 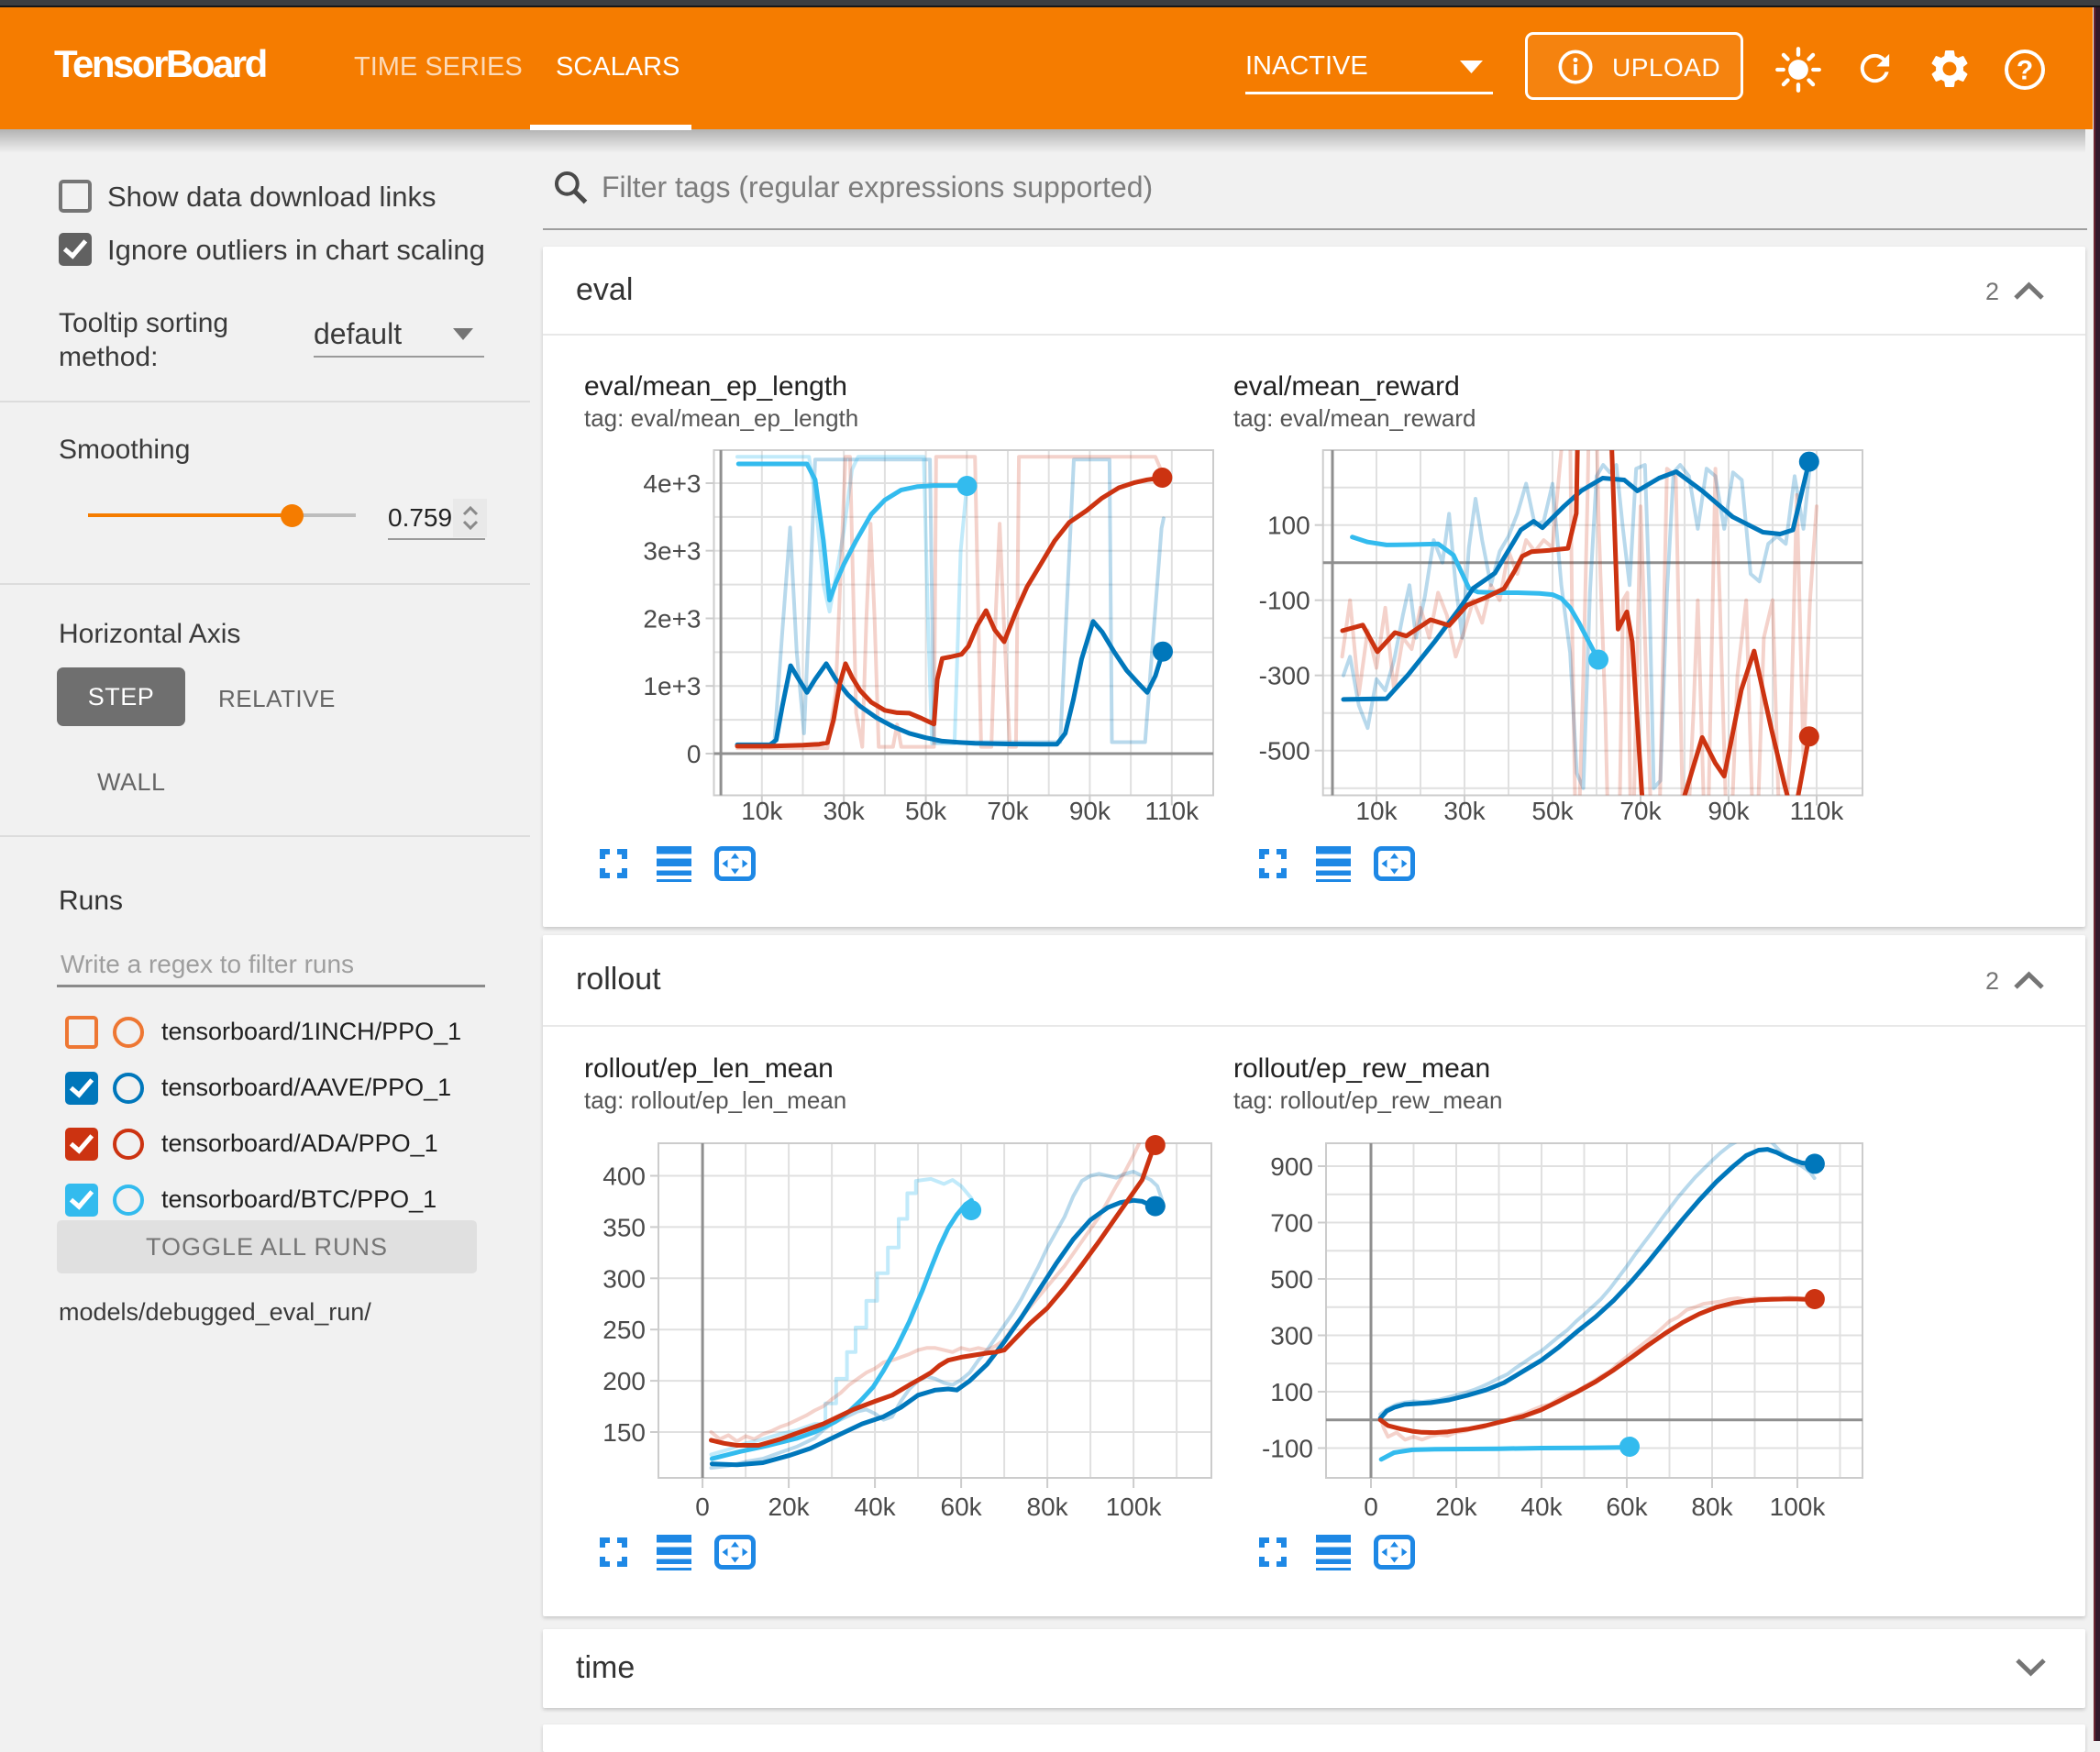 I want to click on svg-text: 150, so click(x=624, y=1433).